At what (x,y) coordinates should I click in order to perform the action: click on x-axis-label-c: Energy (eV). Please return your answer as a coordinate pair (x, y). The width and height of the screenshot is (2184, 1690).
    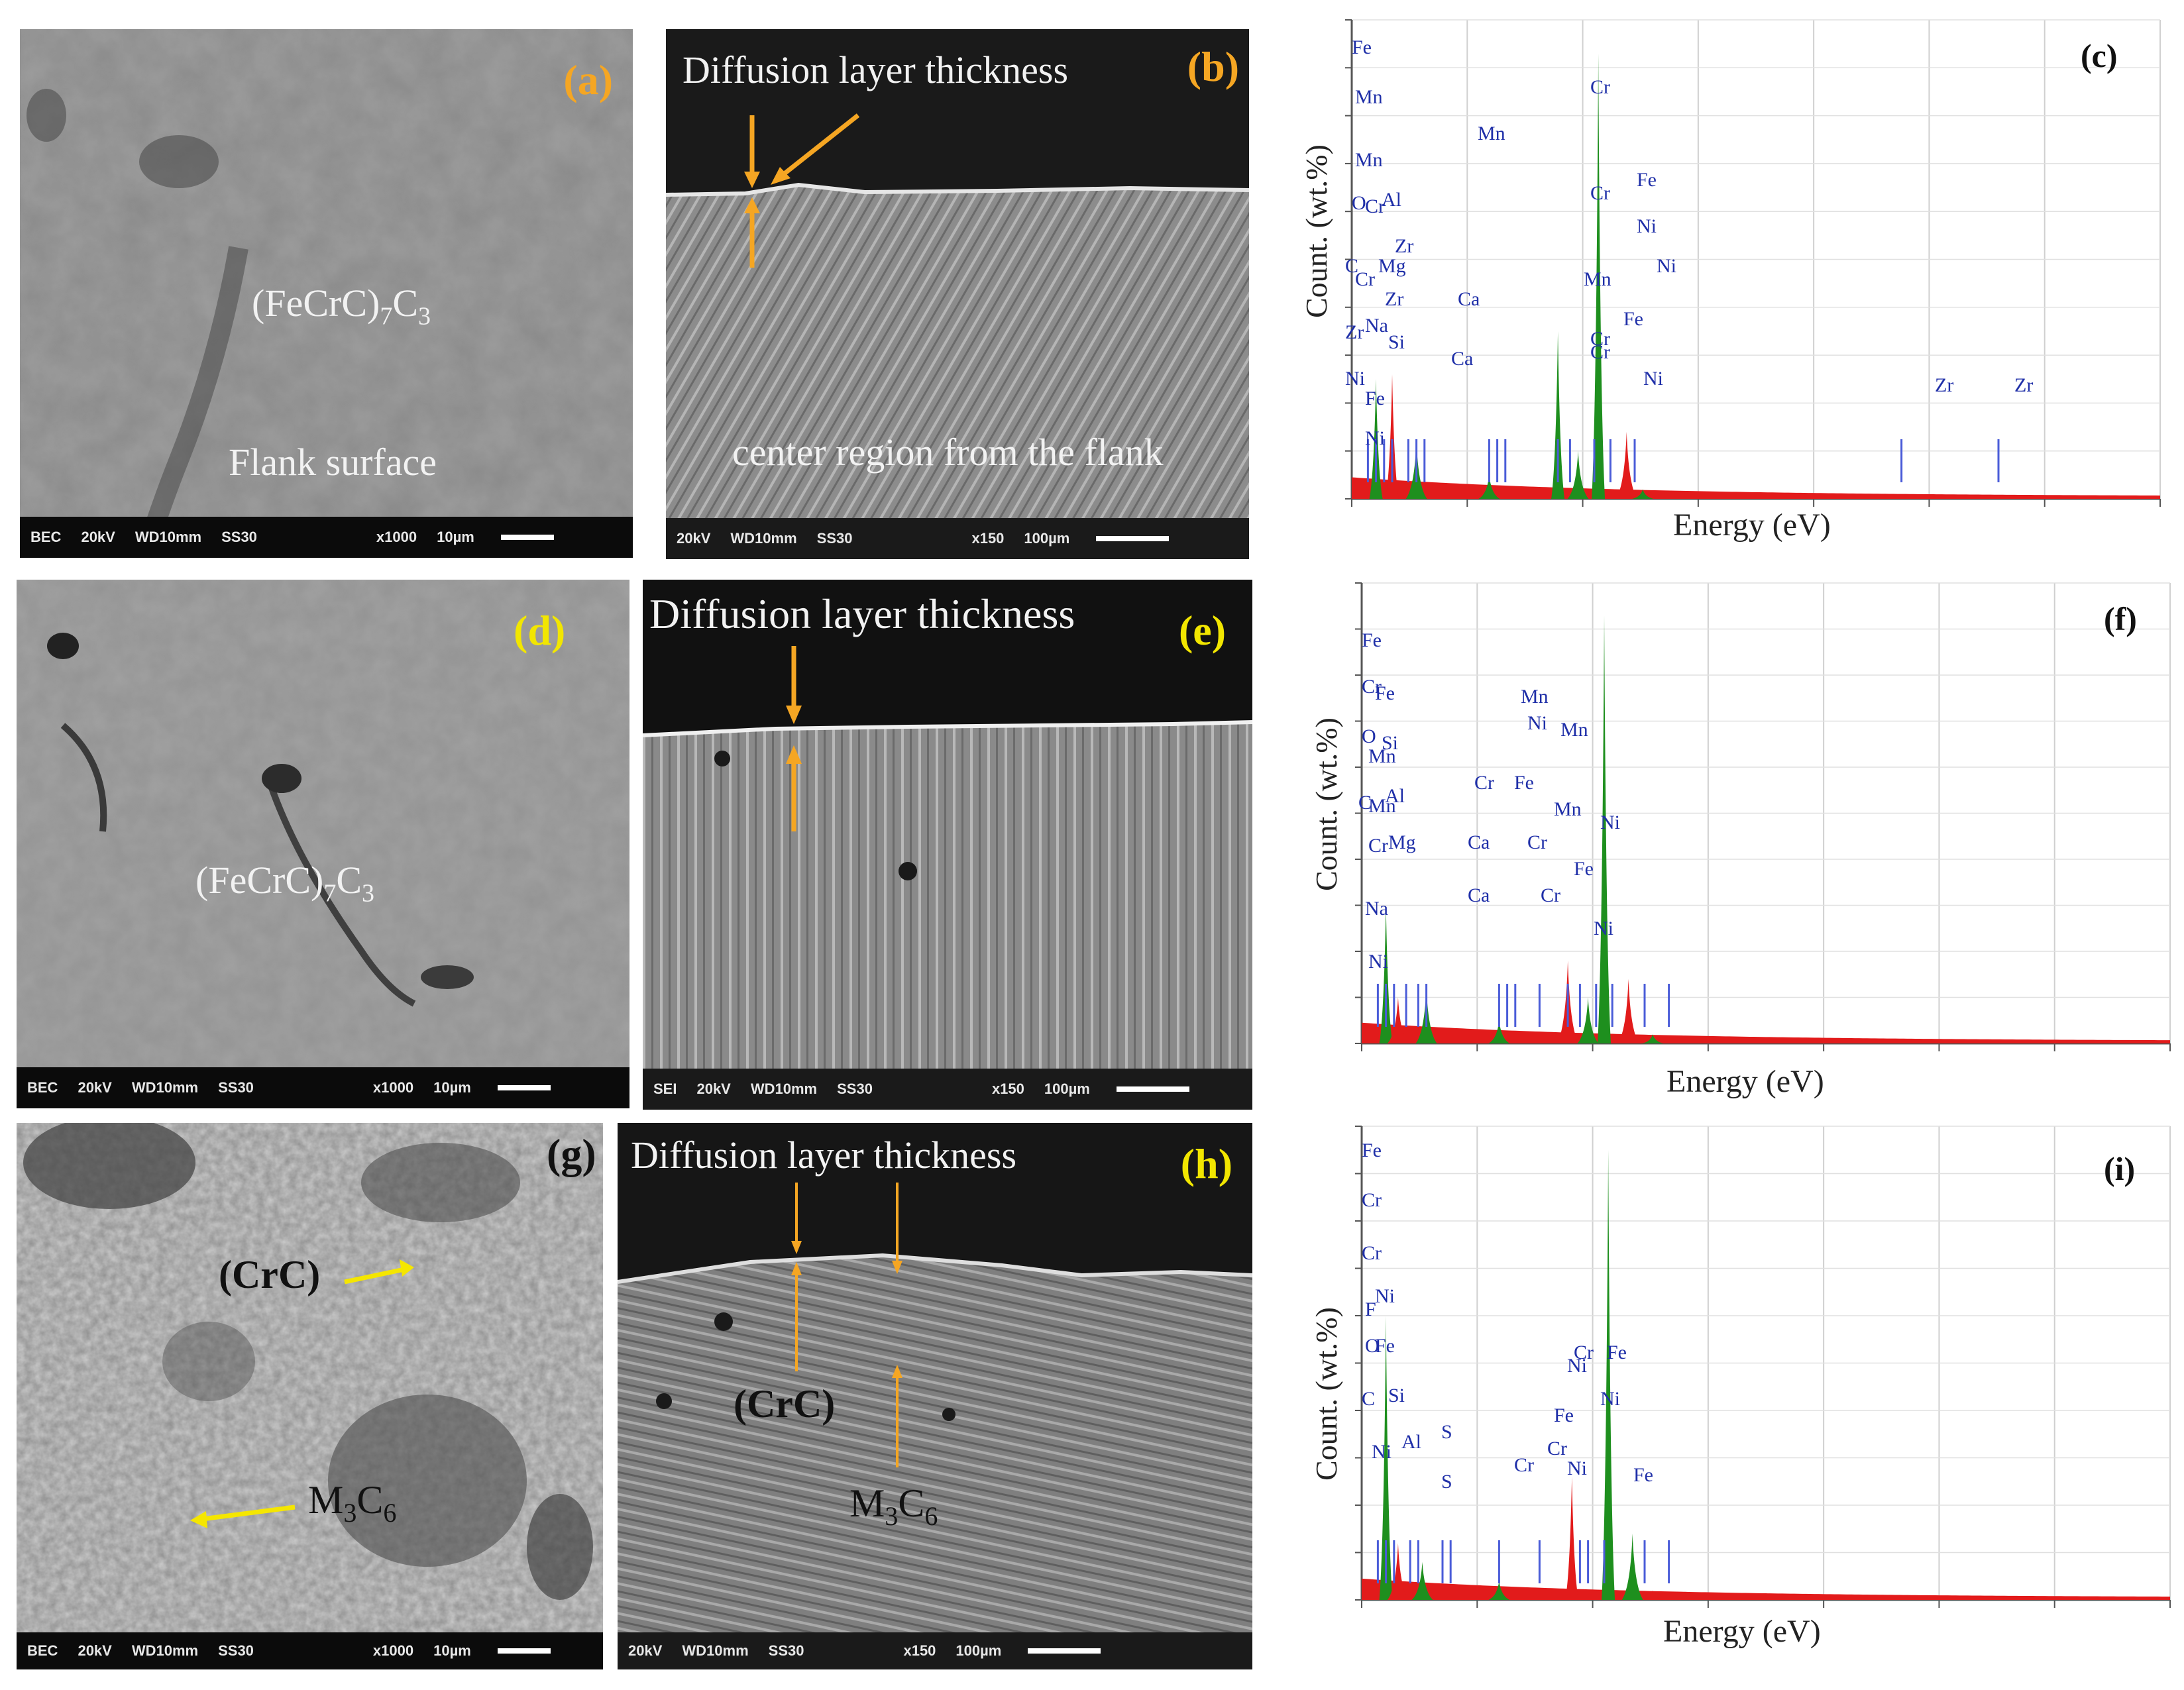
    Looking at the image, I should click on (1752, 525).